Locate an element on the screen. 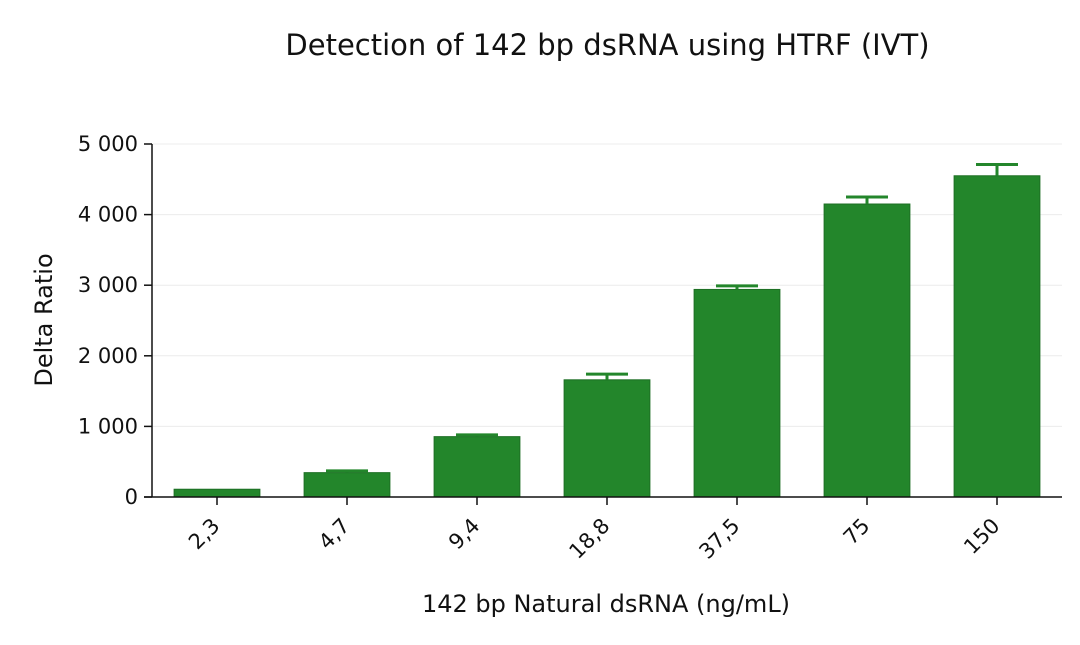 Image resolution: width=1080 pixels, height=645 pixels. x-tick-label: 4,7 is located at coordinates (334, 534).